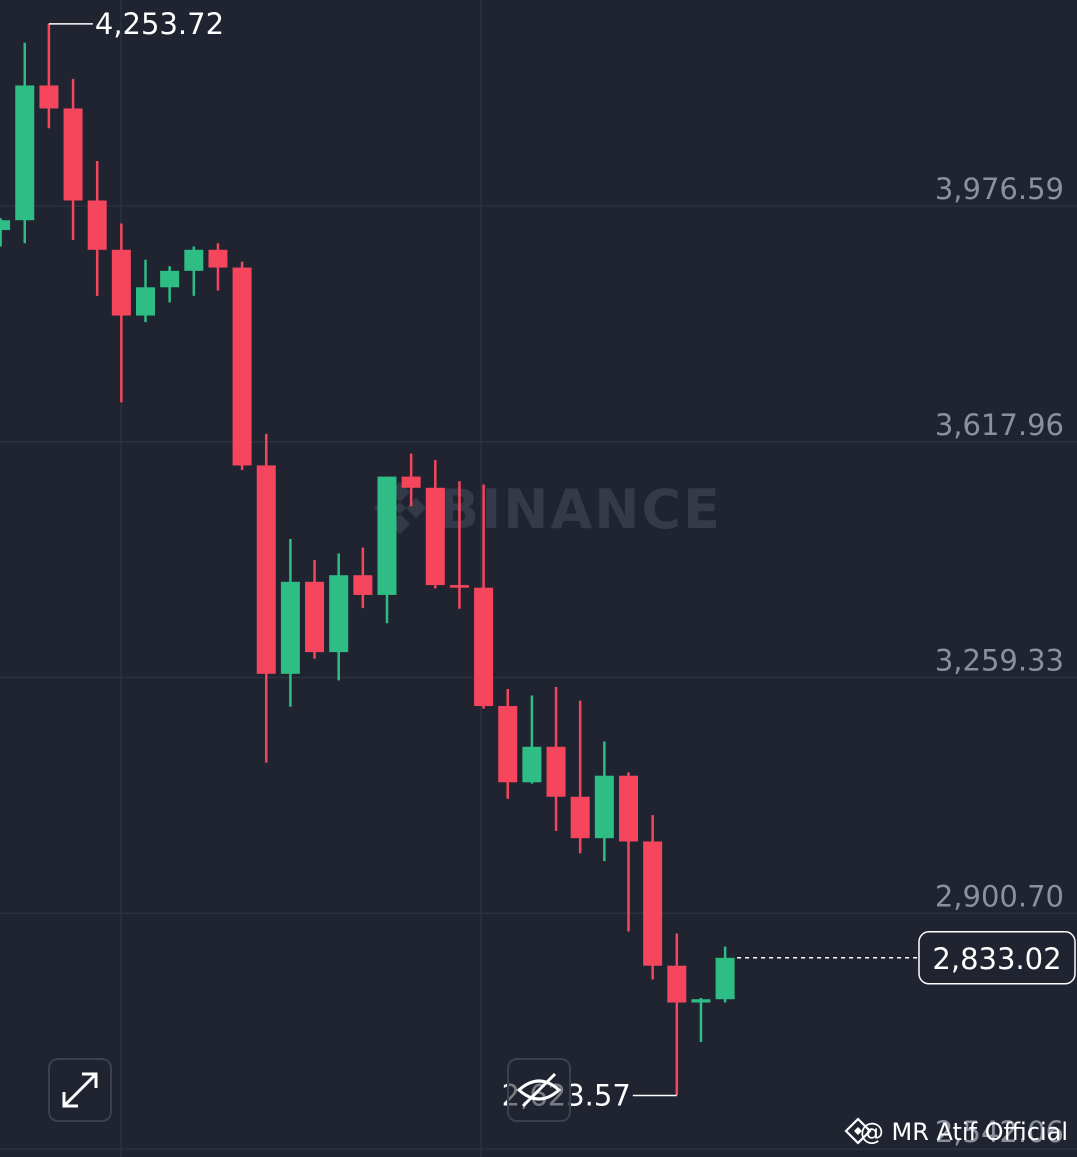 Image resolution: width=1077 pixels, height=1157 pixels. Describe the element at coordinates (159, 24) in the screenshot. I see `high-marker-label: 4,253.72` at that location.